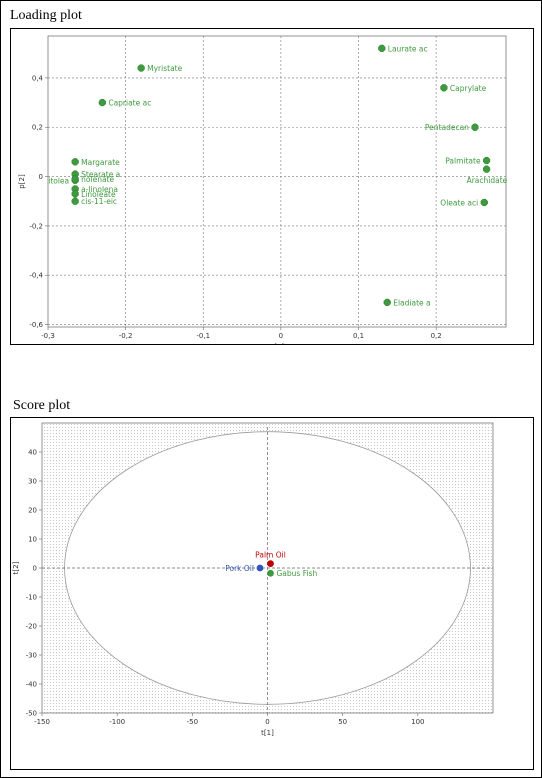 The height and width of the screenshot is (778, 542). I want to click on data-point: Laurate ac, so click(403, 48).